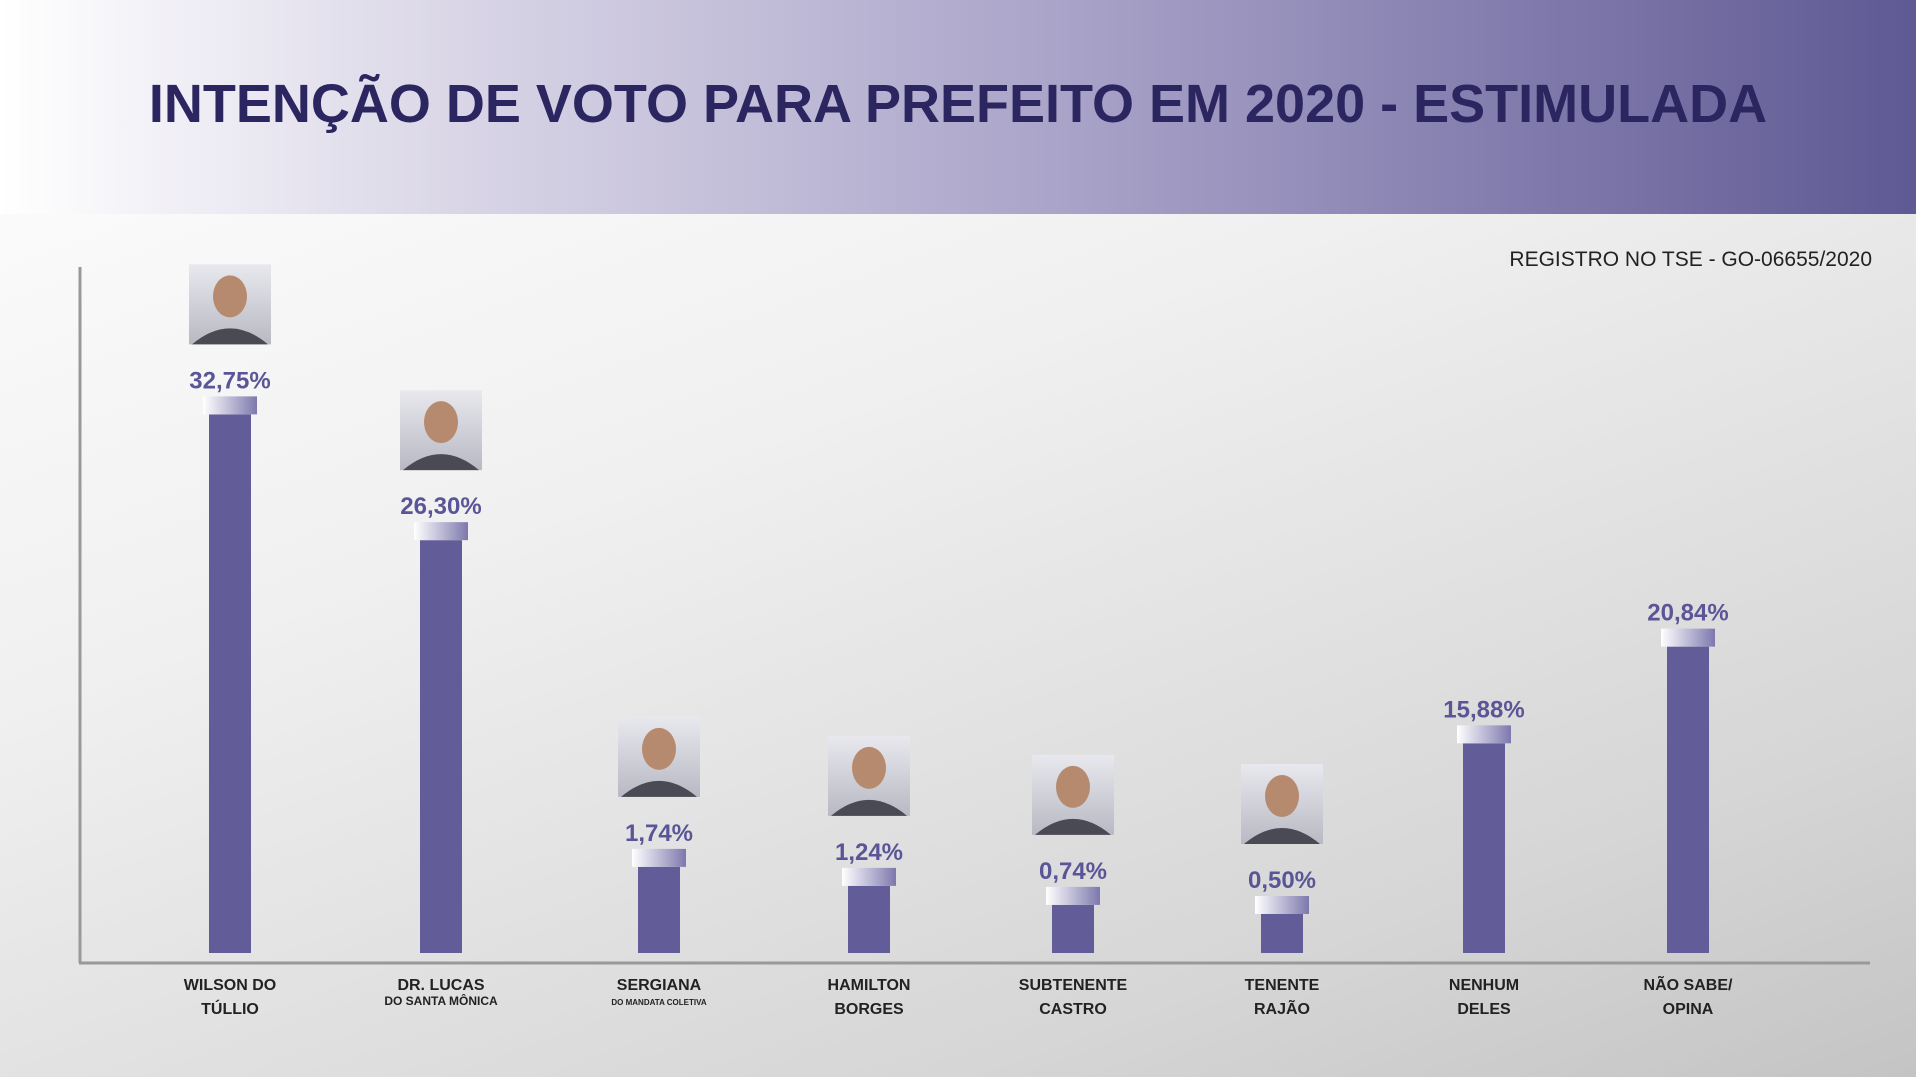  I want to click on category-label: TENENTE, so click(1282, 985).